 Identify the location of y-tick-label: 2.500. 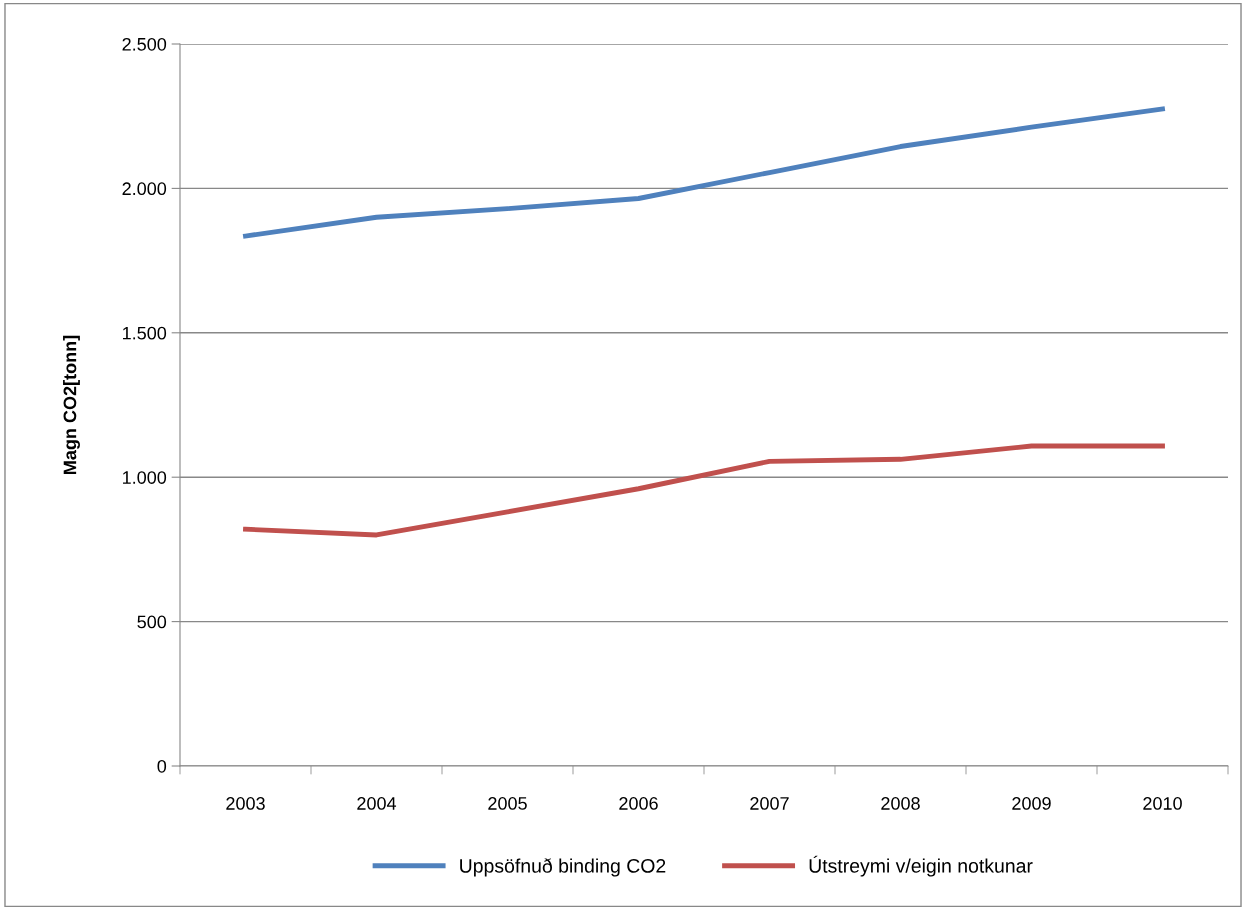
(144, 44).